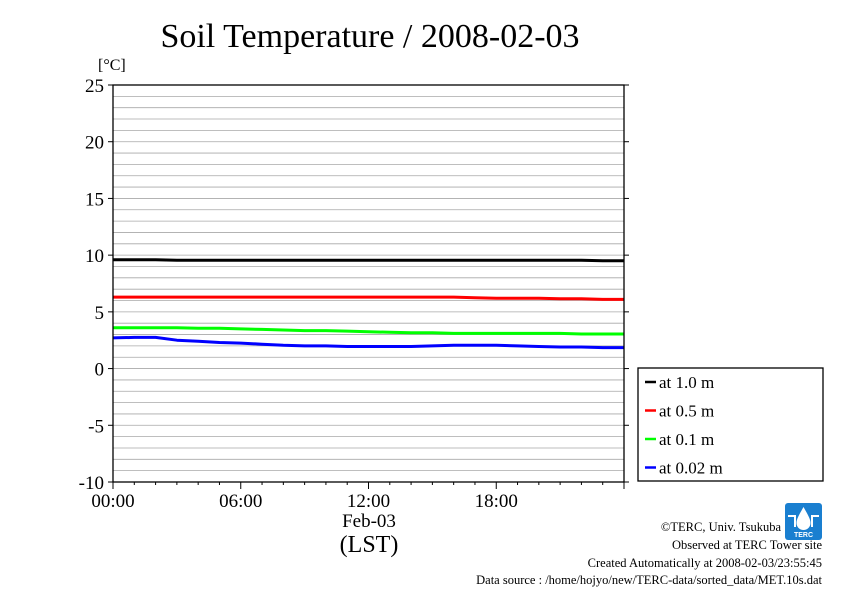 This screenshot has width=842, height=595. Describe the element at coordinates (94, 256) in the screenshot. I see `y-tick-label: 10` at that location.